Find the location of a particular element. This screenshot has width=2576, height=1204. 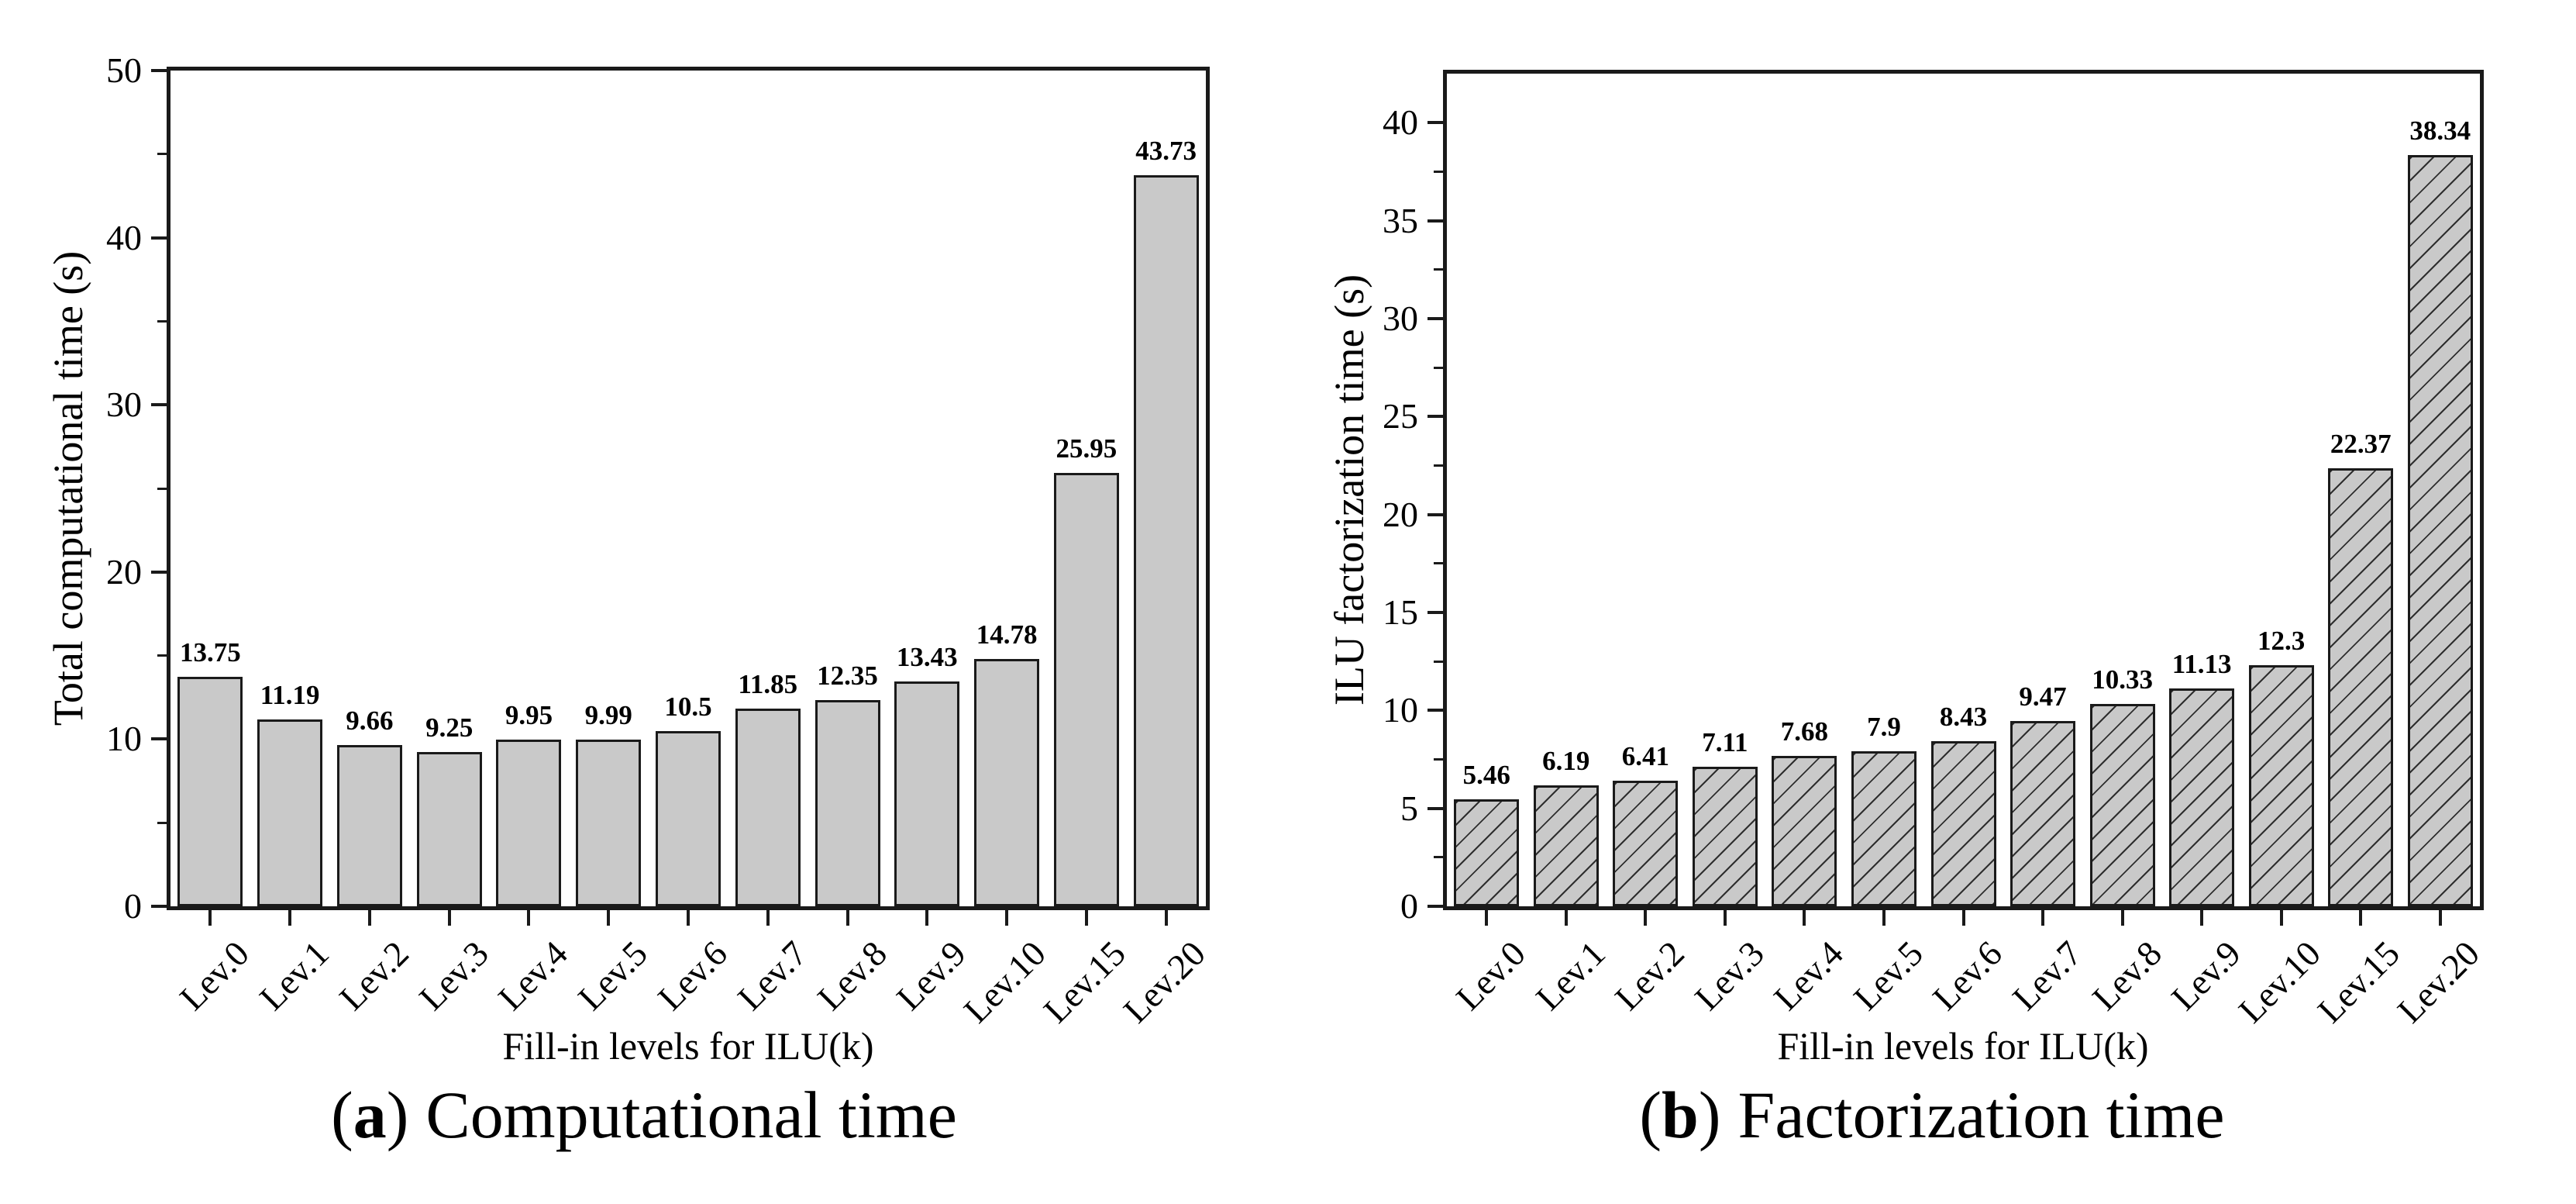

y-tick-label: 50 is located at coordinates (124, 70).